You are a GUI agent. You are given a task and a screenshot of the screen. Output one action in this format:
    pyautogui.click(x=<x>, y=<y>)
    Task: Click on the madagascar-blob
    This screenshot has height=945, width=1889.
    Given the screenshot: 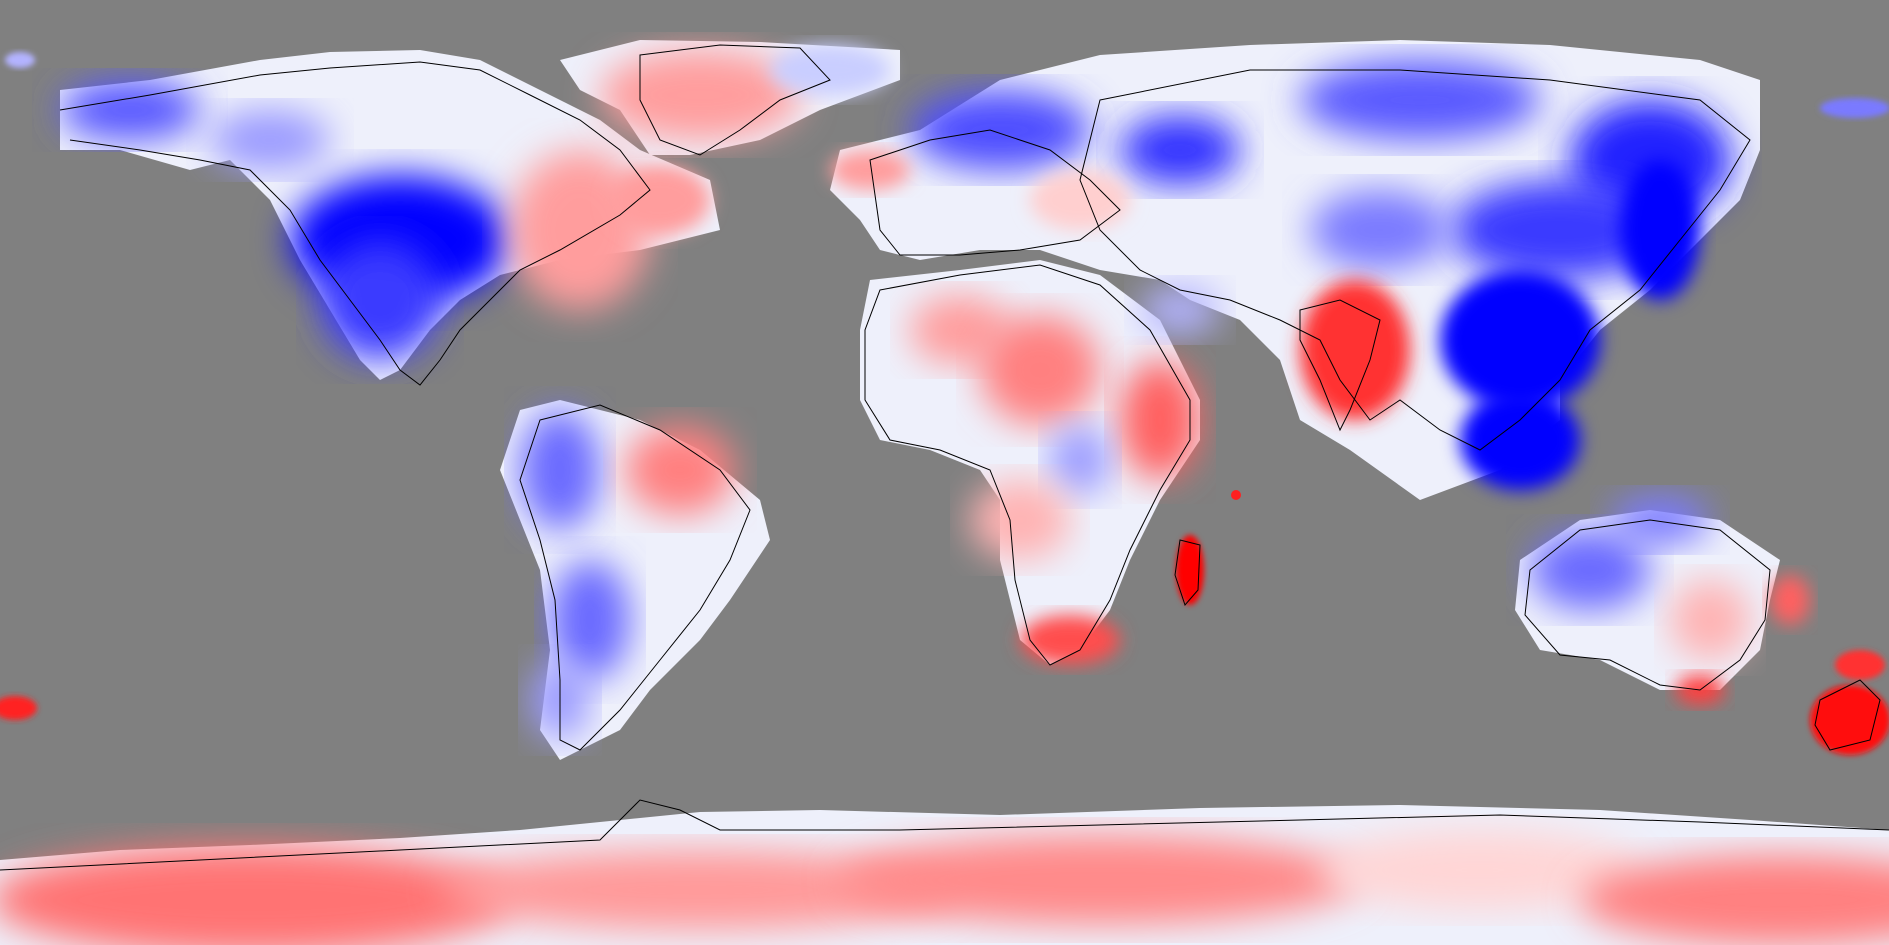 What is the action you would take?
    pyautogui.click(x=1190, y=570)
    